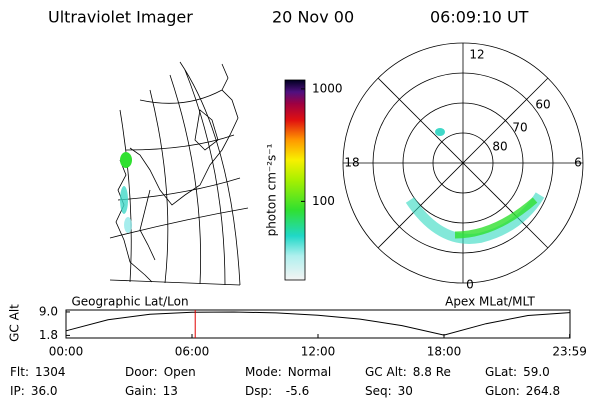 The image size is (600, 400). I want to click on status-field: Seq: 30, so click(389, 391).